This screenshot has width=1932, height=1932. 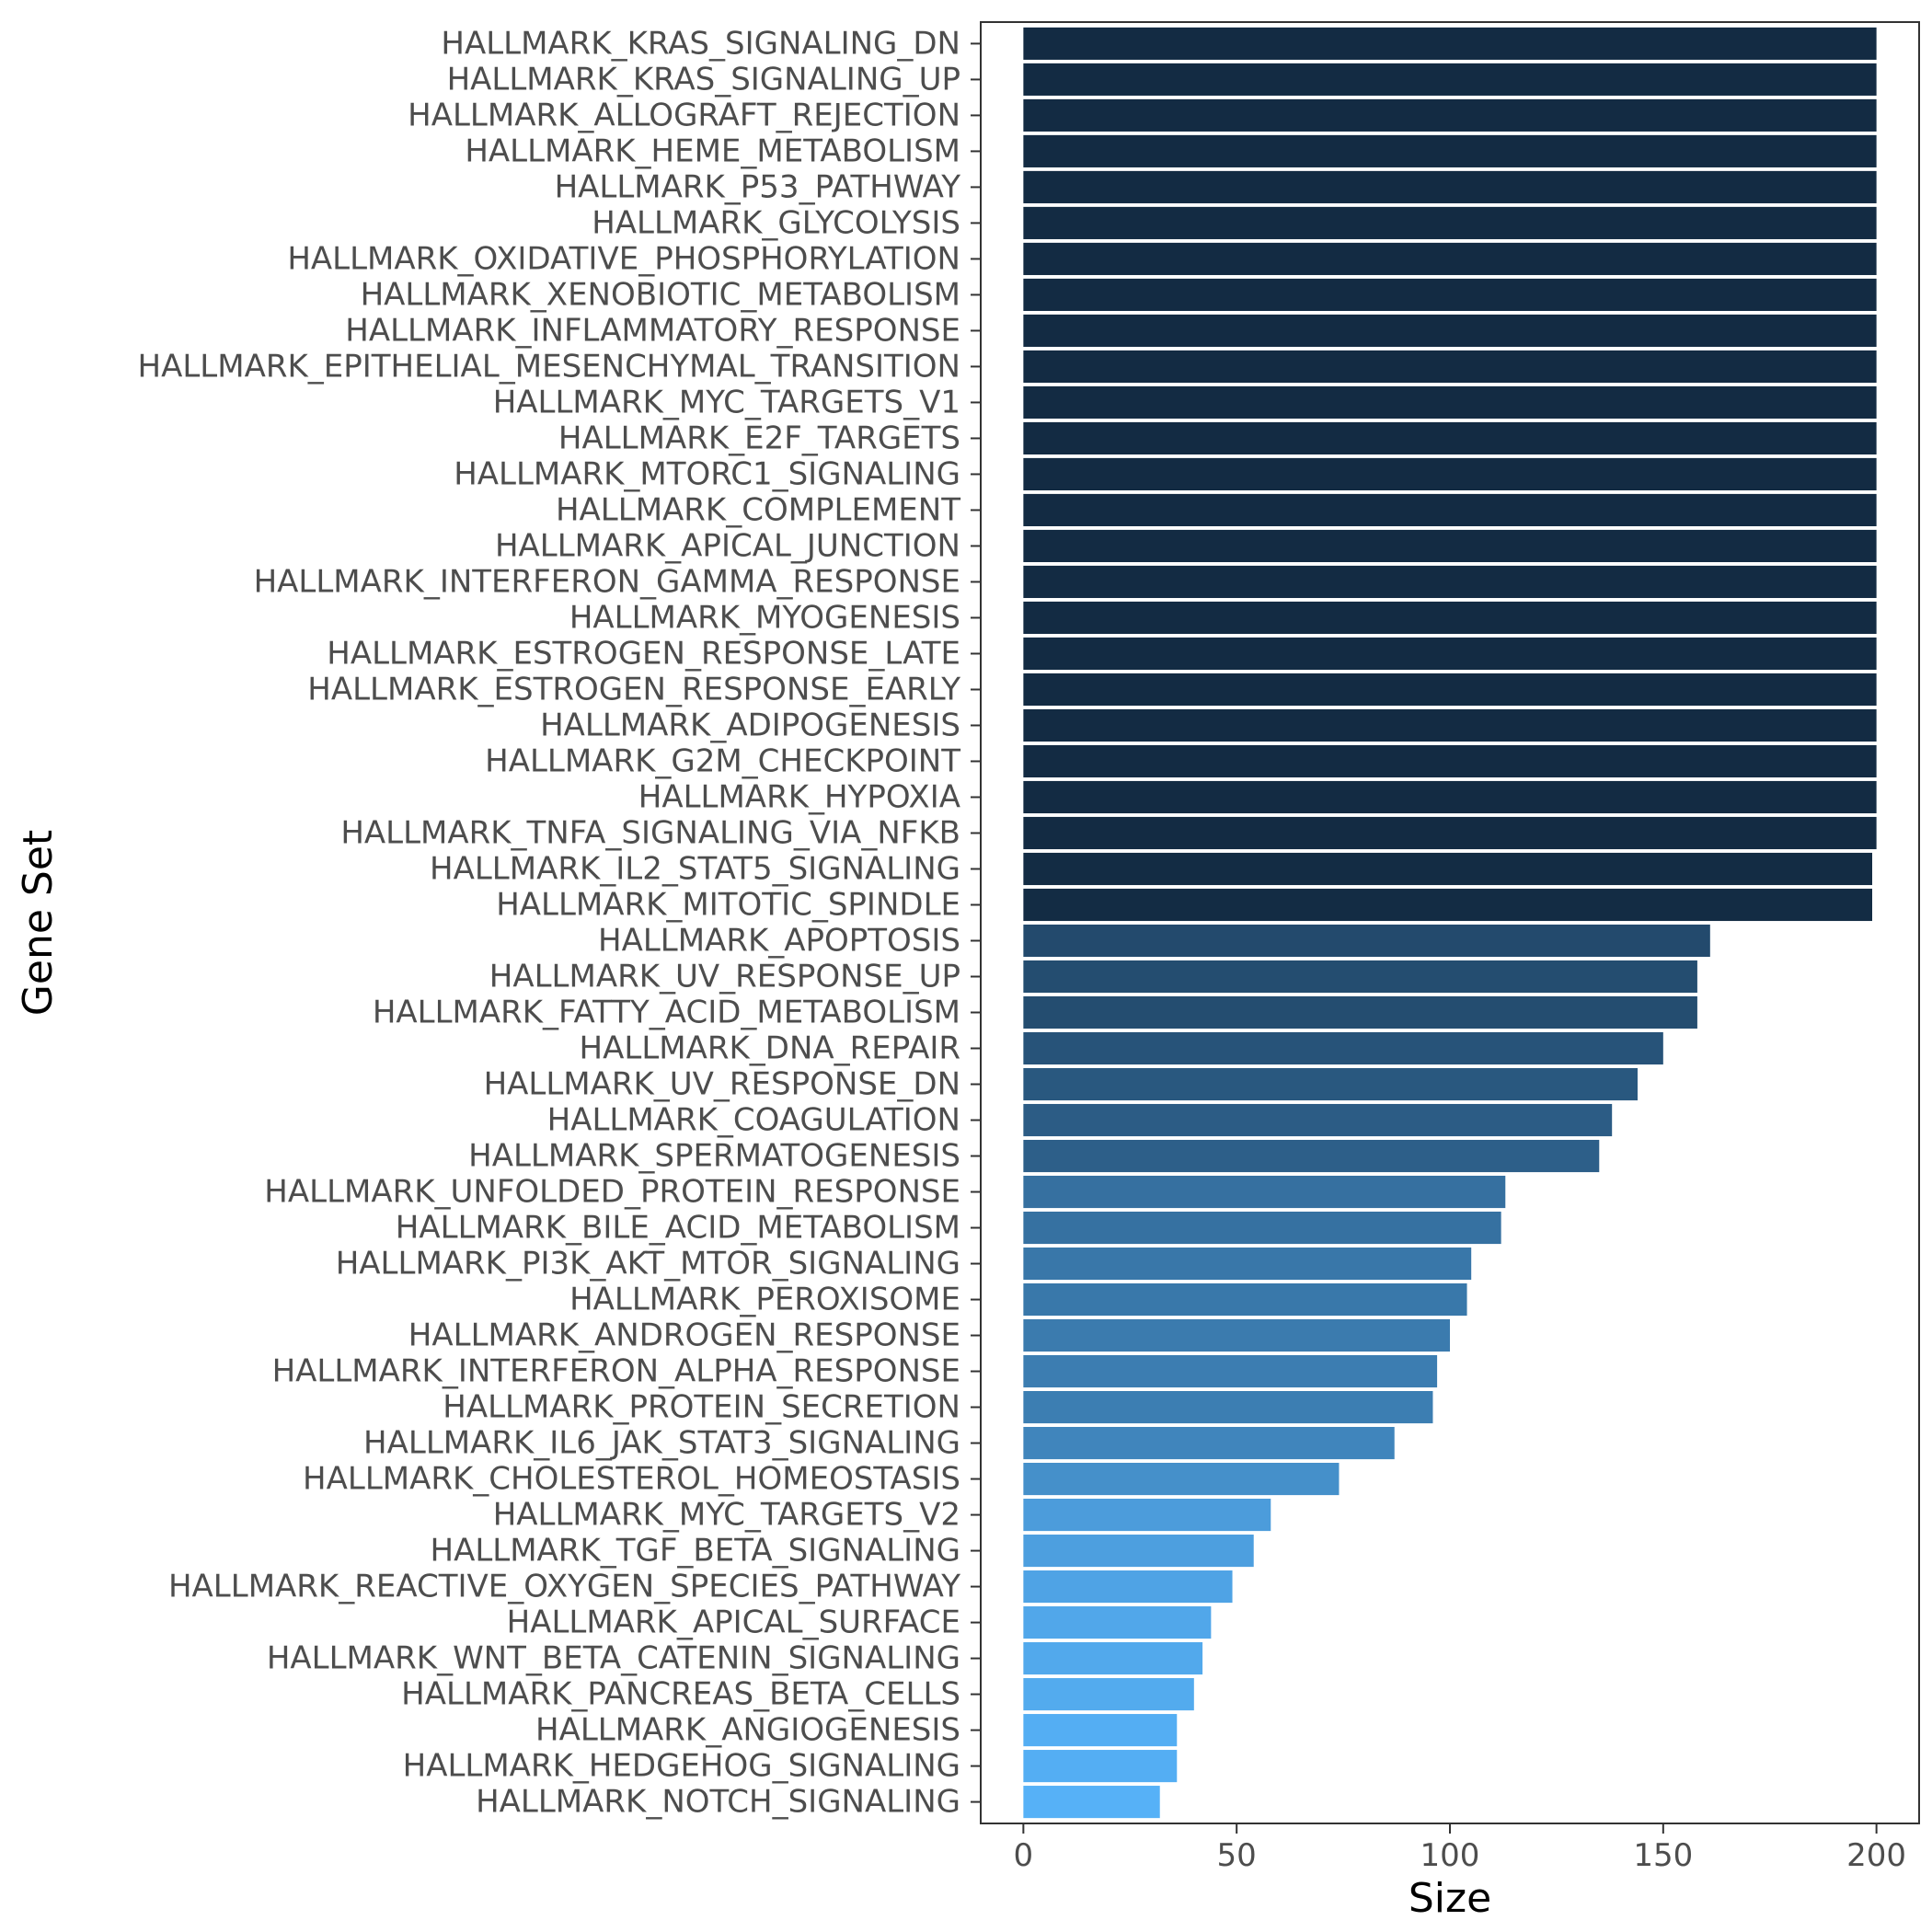 What do you see at coordinates (722, 1084) in the screenshot?
I see `y-tick-label: HALLMARK_UV_RESPONSE_DN` at bounding box center [722, 1084].